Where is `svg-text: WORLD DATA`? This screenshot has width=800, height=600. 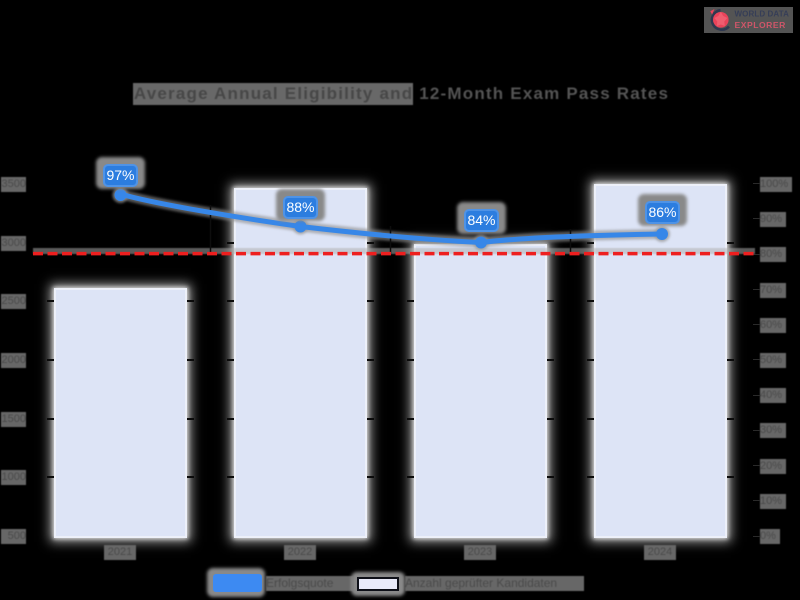
svg-text: WORLD DATA is located at coordinates (762, 14).